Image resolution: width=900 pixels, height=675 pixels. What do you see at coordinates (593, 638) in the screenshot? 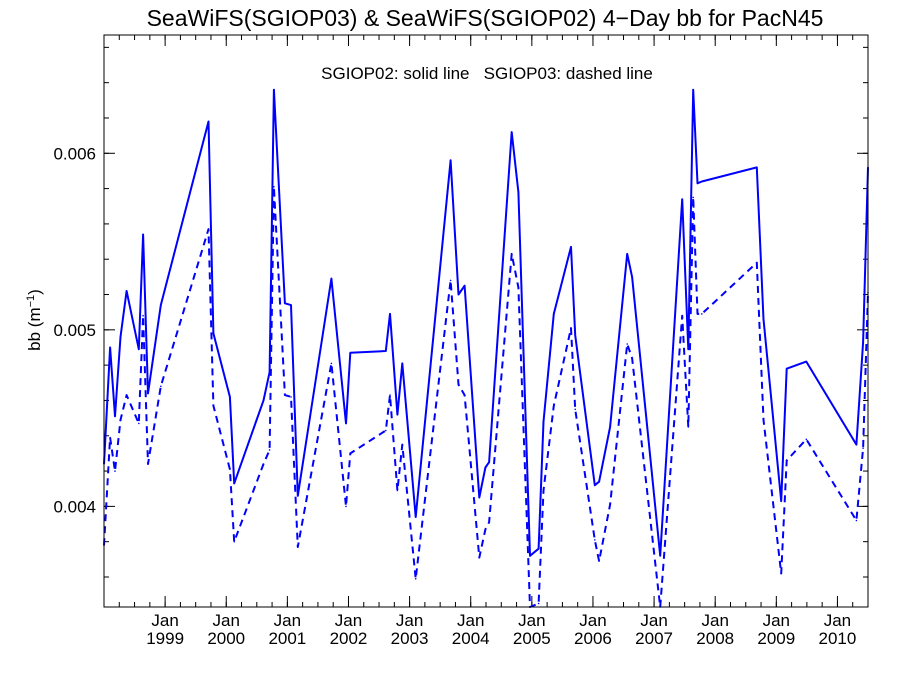
I see `x-tick-year: 2006` at bounding box center [593, 638].